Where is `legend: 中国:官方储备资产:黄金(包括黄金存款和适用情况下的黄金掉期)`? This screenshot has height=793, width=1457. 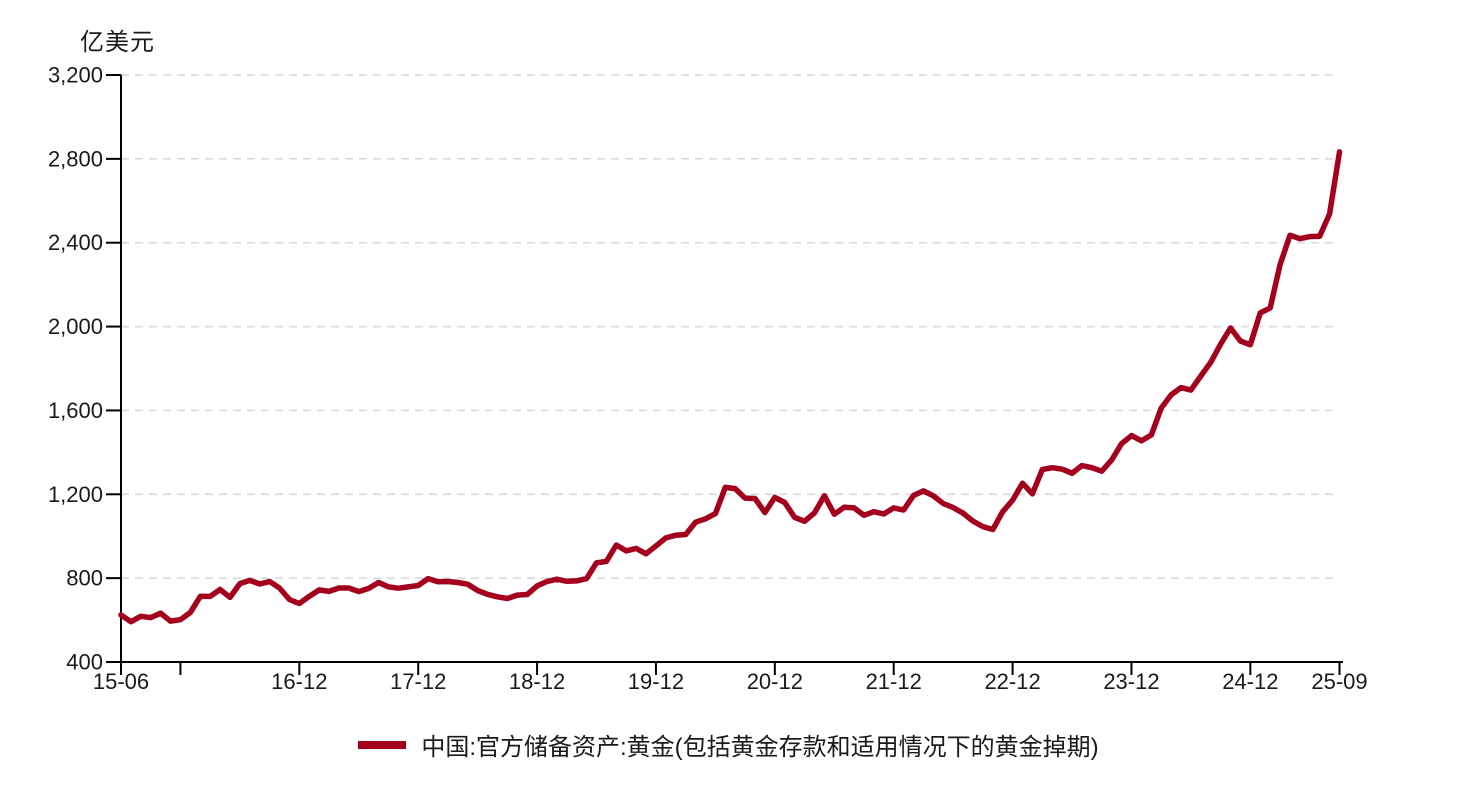
legend: 中国:官方储备资产:黄金(包括黄金存款和适用情况下的黄金掉期) is located at coordinates (728, 744).